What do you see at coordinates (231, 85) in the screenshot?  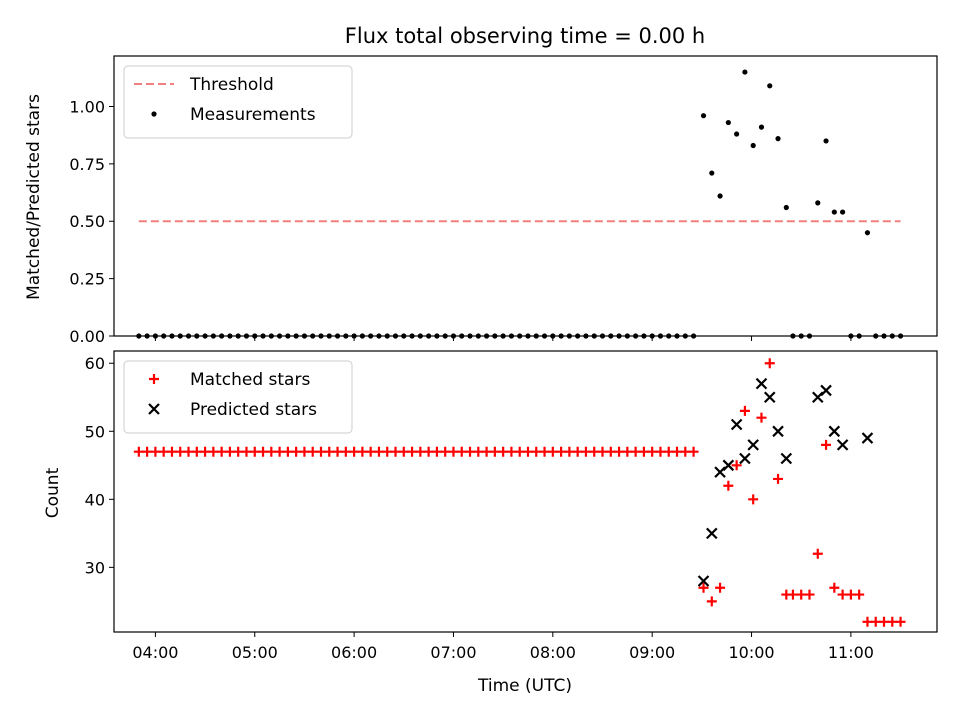 I see `legend-label: Threshold` at bounding box center [231, 85].